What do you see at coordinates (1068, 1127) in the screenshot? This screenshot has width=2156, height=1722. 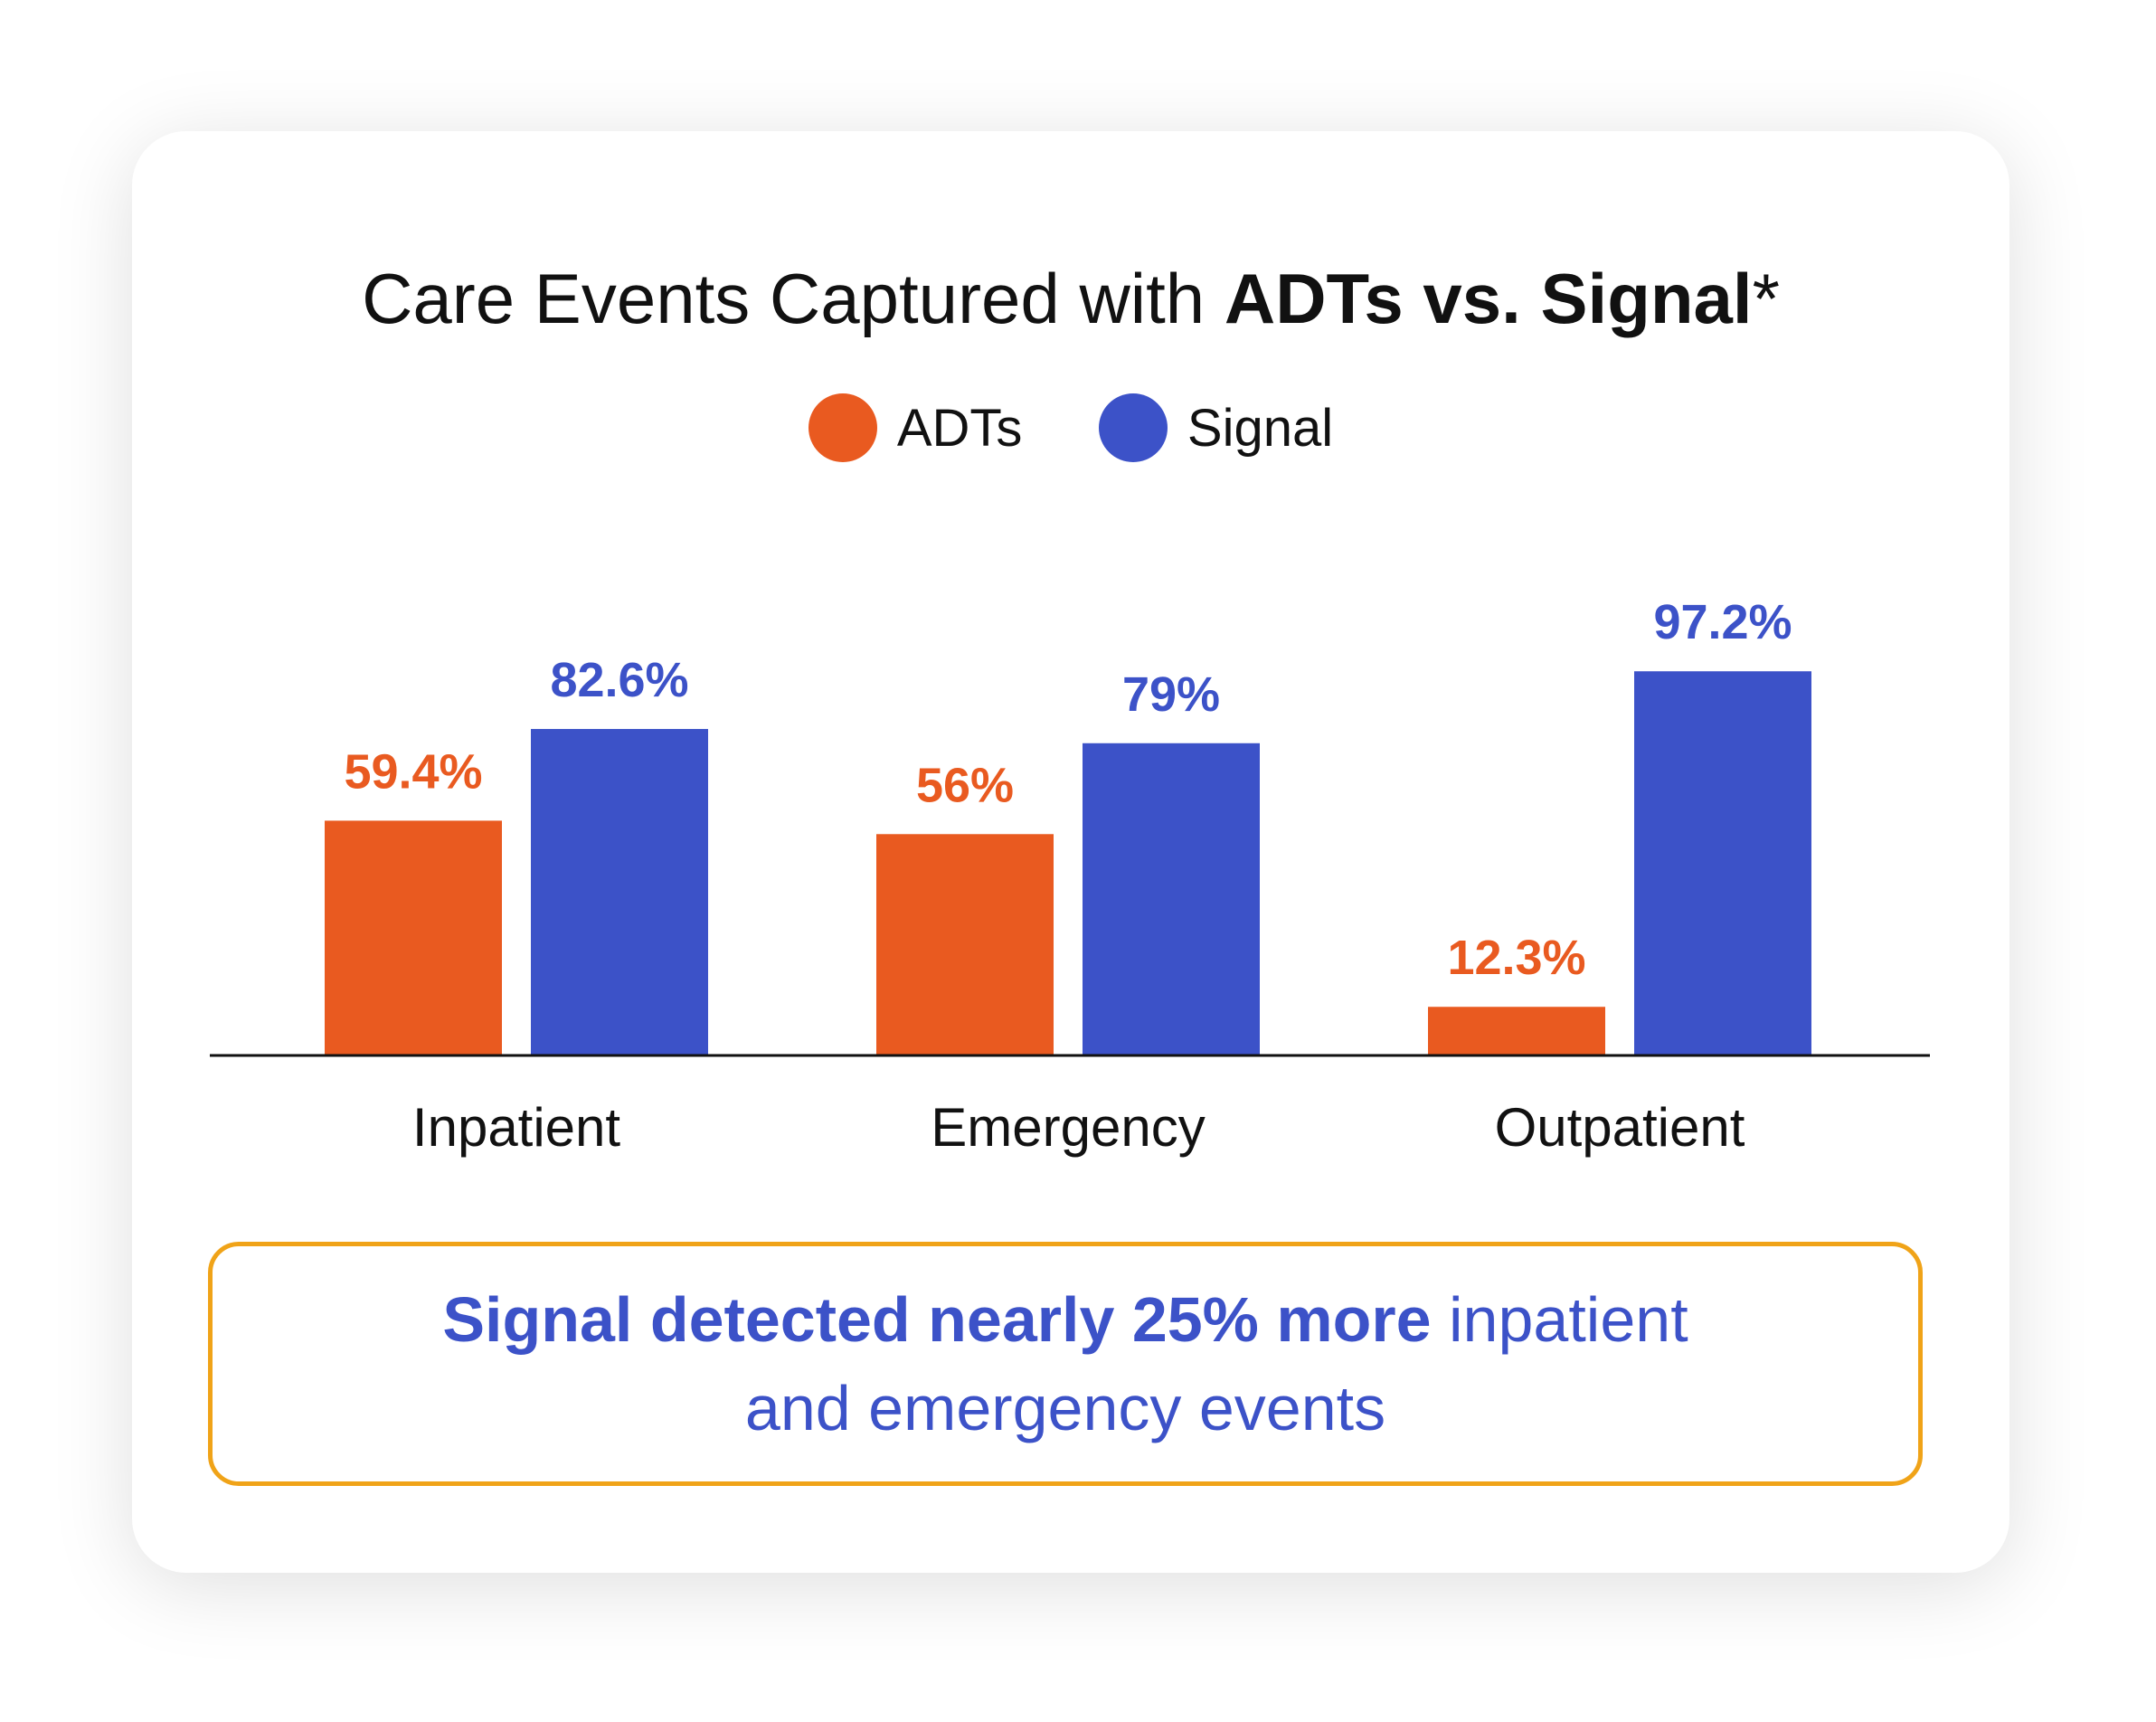 I see `x-tick-label-emergency: Emergency` at bounding box center [1068, 1127].